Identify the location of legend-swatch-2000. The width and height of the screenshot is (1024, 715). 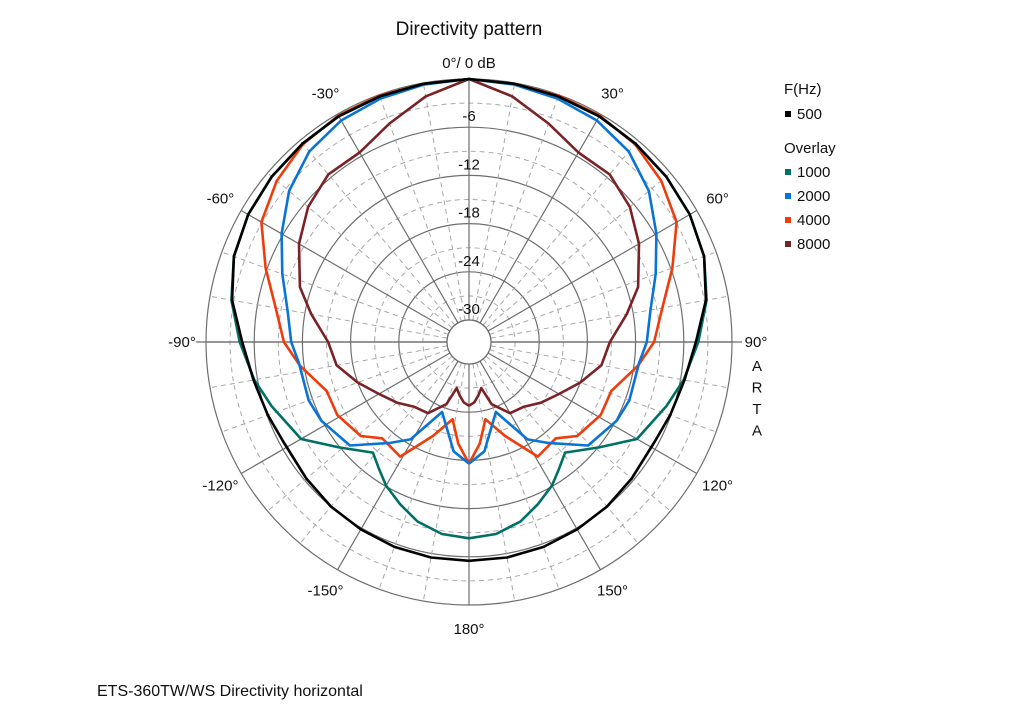
(788, 196).